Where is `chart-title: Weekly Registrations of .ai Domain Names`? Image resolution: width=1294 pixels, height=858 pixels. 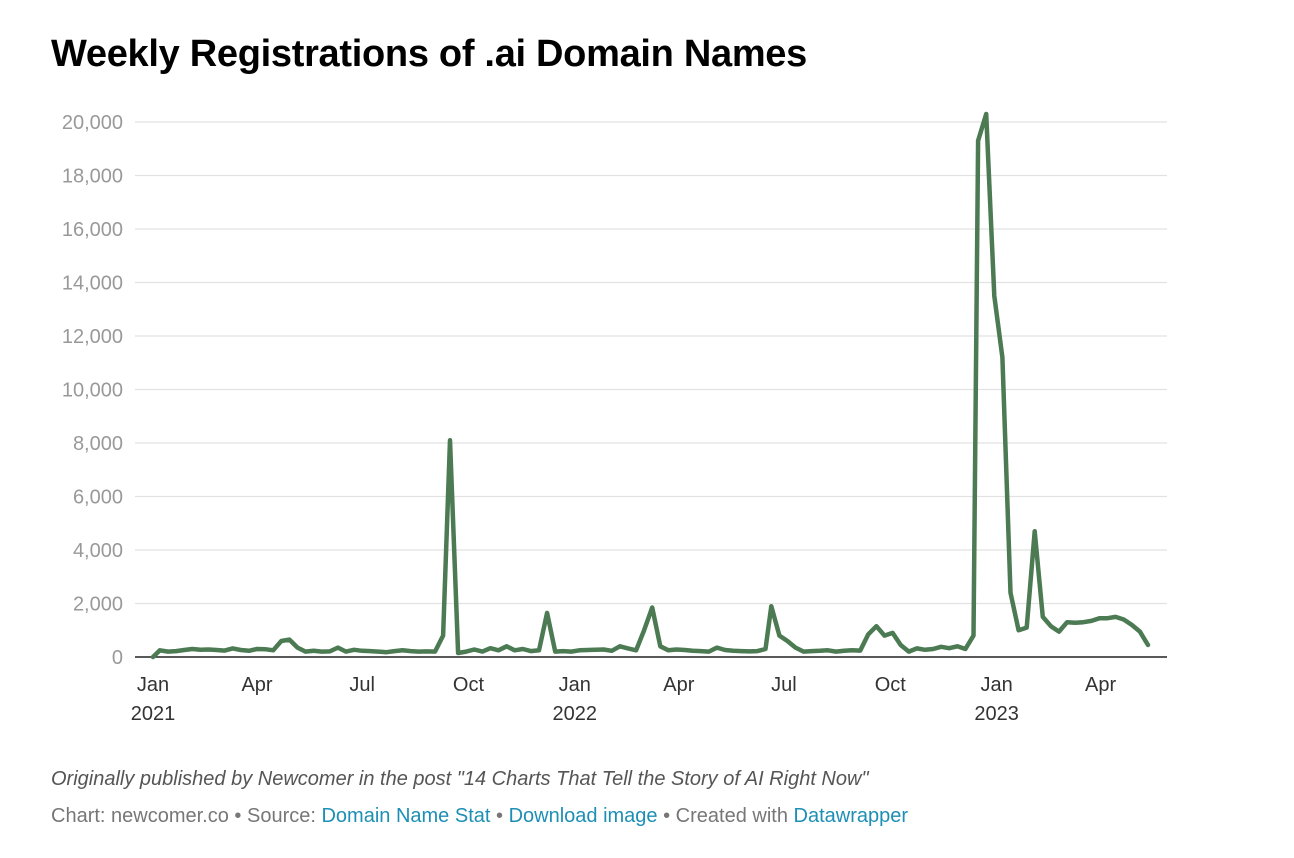
chart-title: Weekly Registrations of .ai Domain Names is located at coordinates (429, 54).